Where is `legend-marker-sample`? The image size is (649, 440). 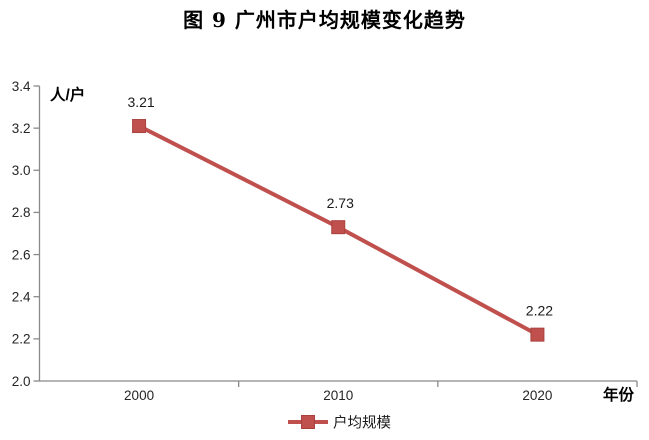 legend-marker-sample is located at coordinates (308, 422).